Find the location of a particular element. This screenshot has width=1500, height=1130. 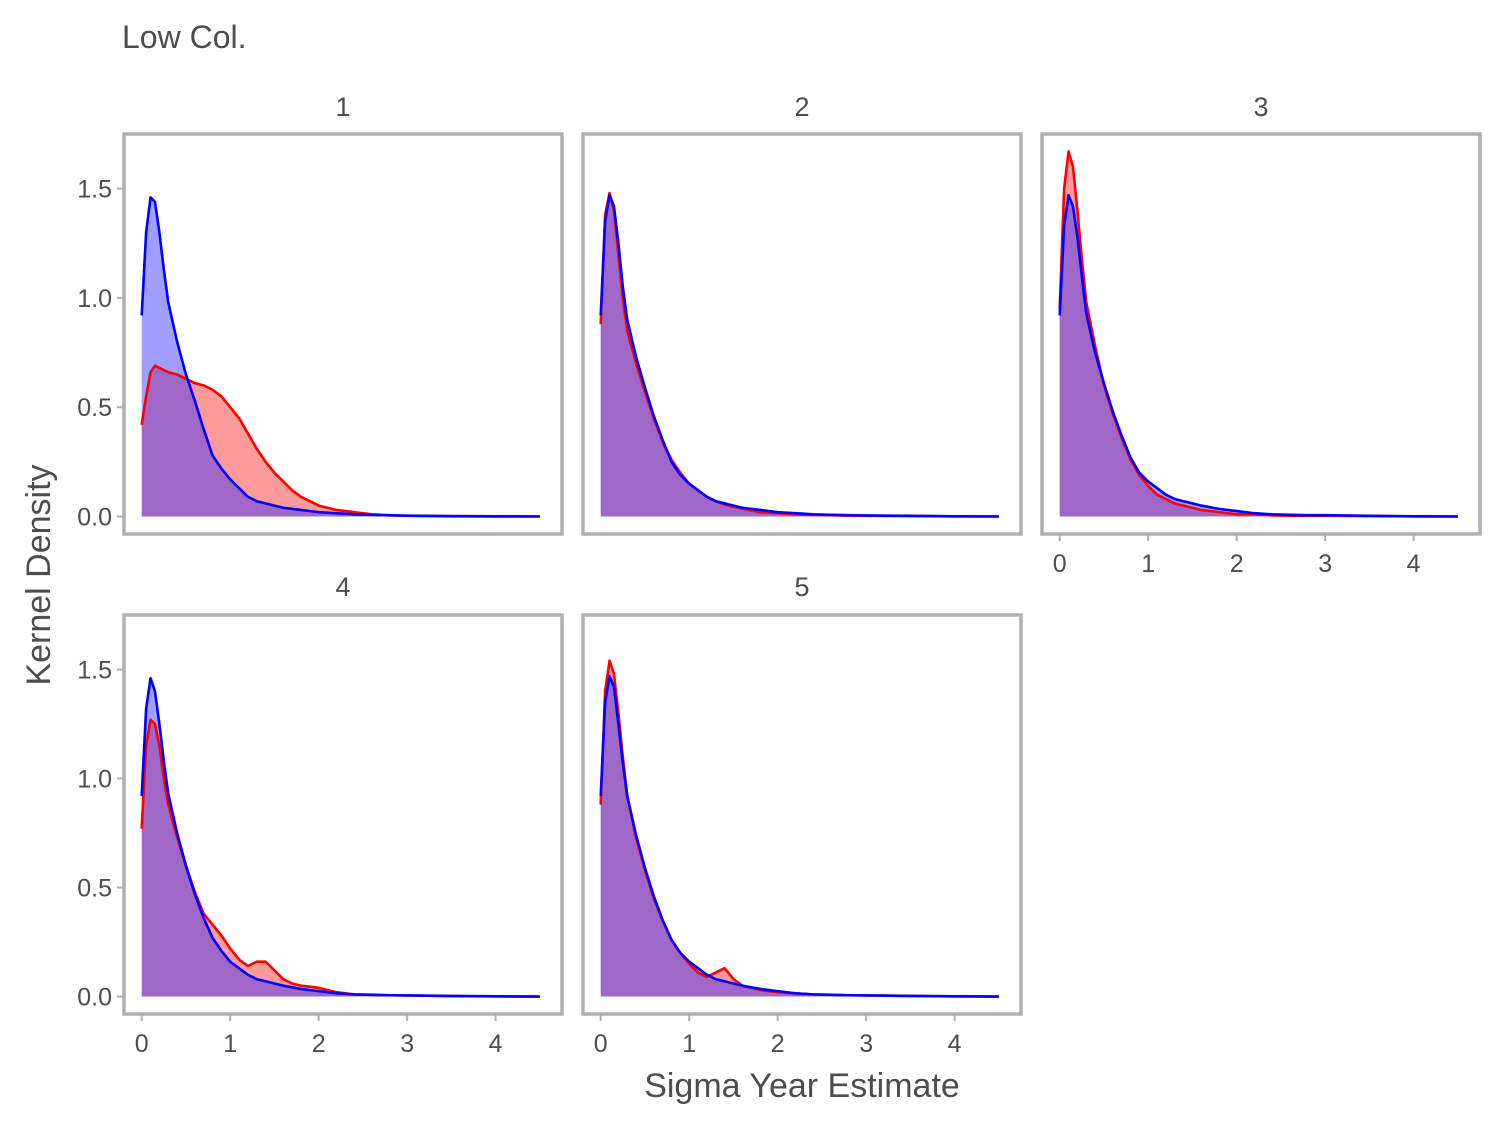

facet-panel-4: 4 0.0 0.5 1.0 1.5 0 1 2 3 4 is located at coordinates (320, 815).